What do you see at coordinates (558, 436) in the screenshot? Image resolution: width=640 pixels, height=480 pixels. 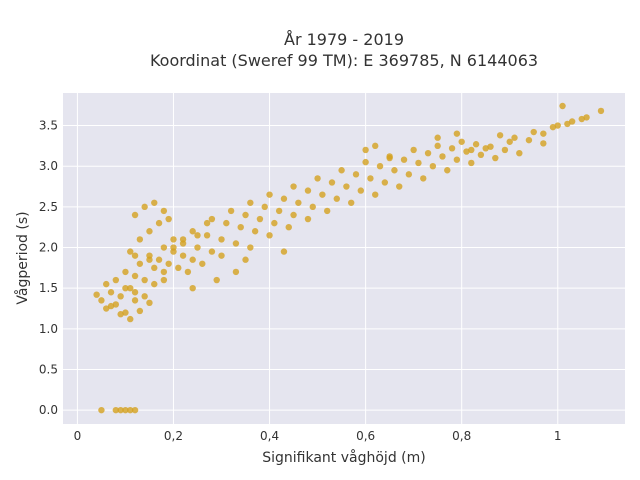 I see `x-tick-label: 1` at bounding box center [558, 436].